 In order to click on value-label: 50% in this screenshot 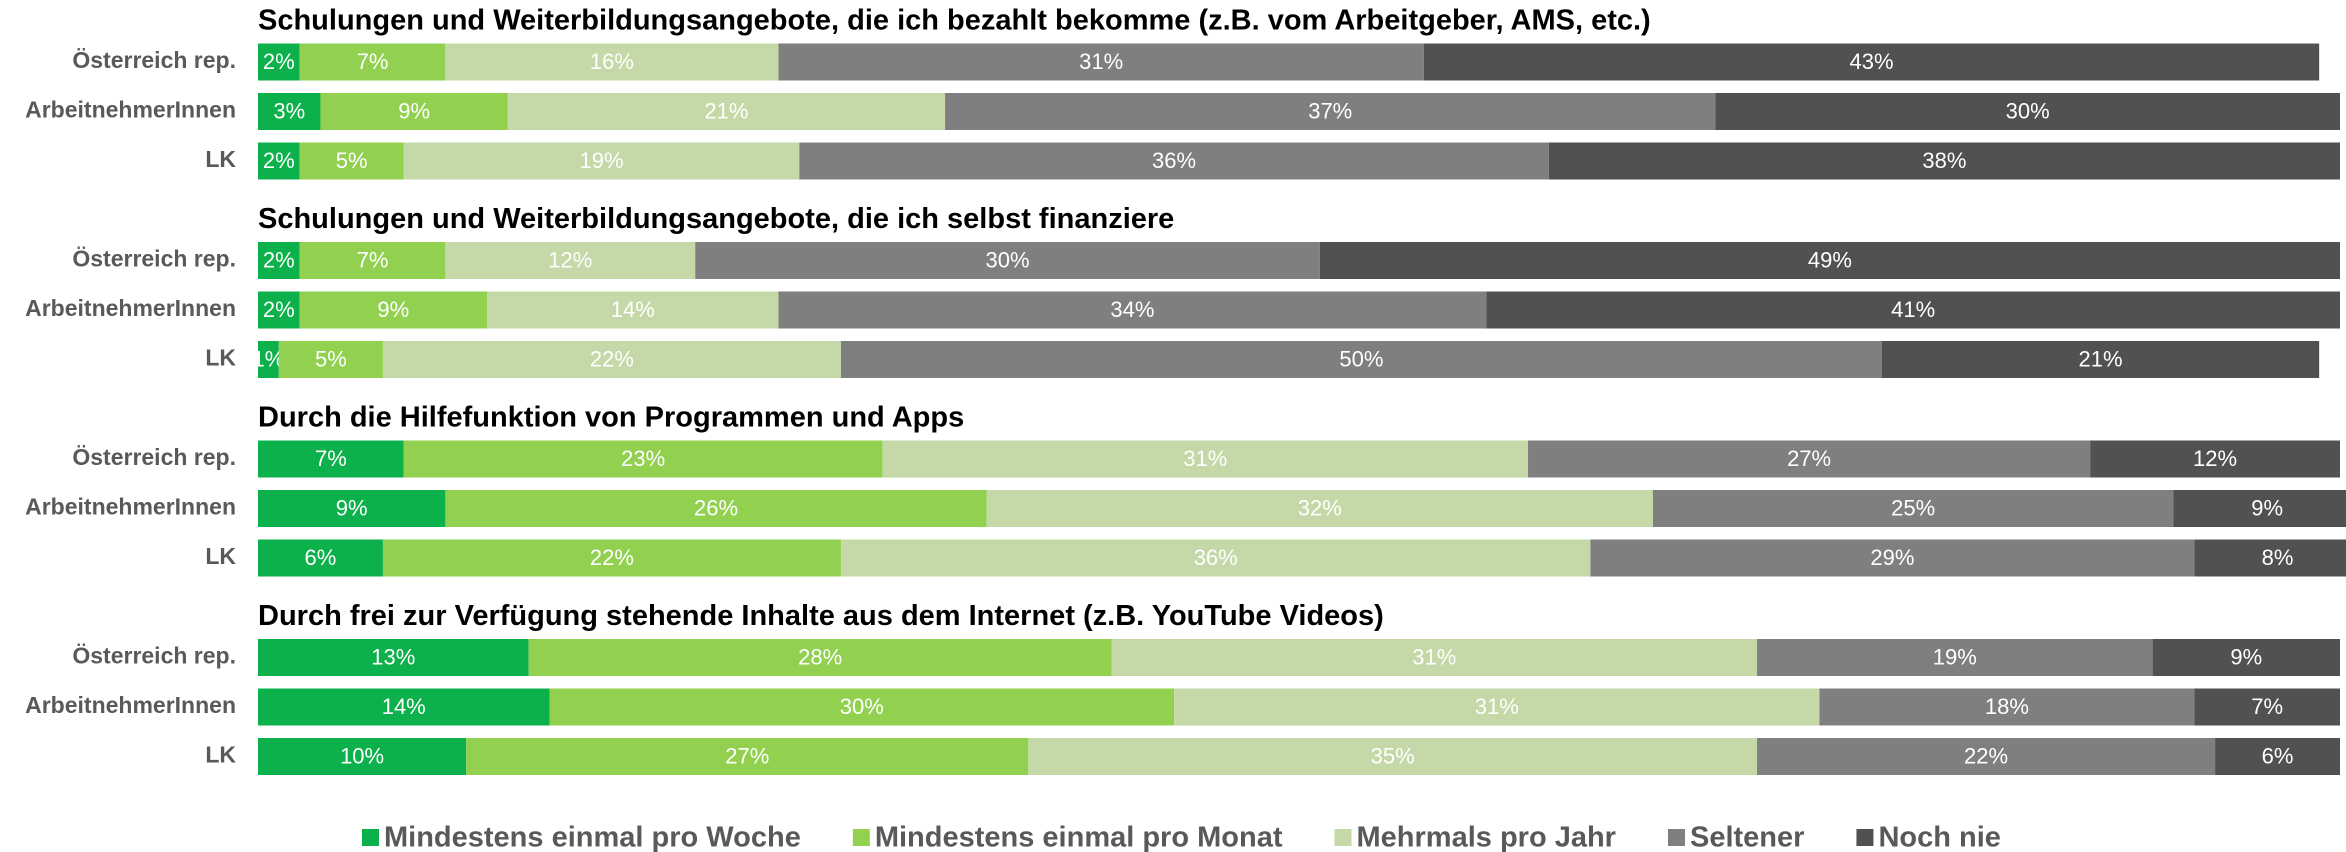, I will do `click(1361, 358)`.